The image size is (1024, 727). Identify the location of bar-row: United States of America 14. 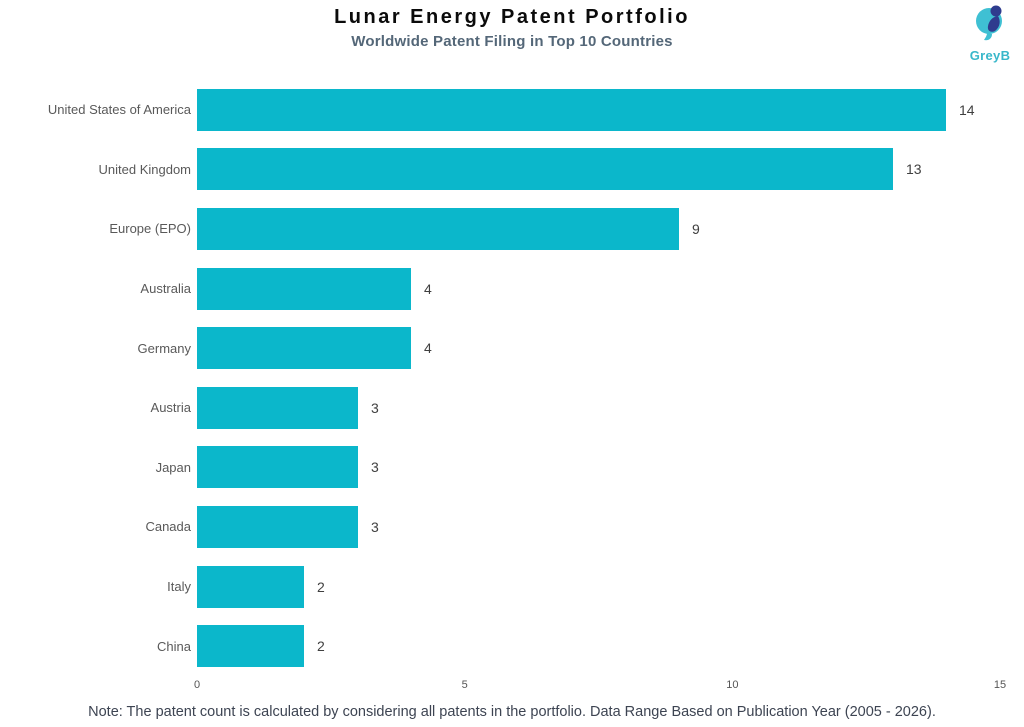
(512, 110).